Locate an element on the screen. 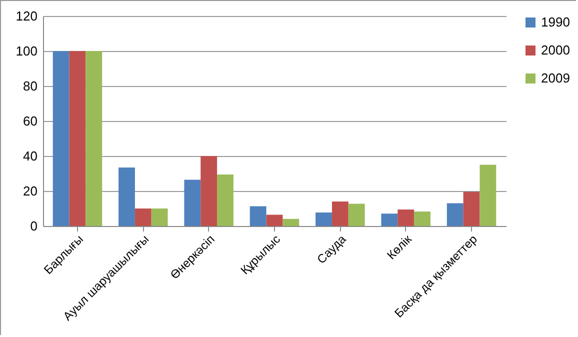 This screenshot has width=578, height=337. y-tick-label: 40 is located at coordinates (30, 156).